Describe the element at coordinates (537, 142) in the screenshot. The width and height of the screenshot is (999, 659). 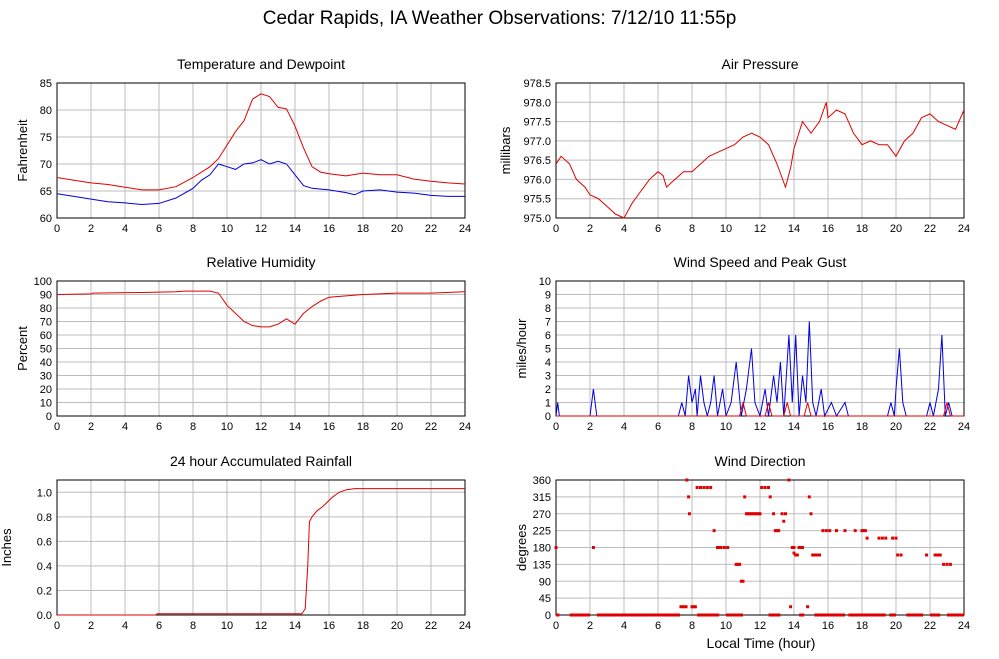
I see `y-tick-label: 977.0` at that location.